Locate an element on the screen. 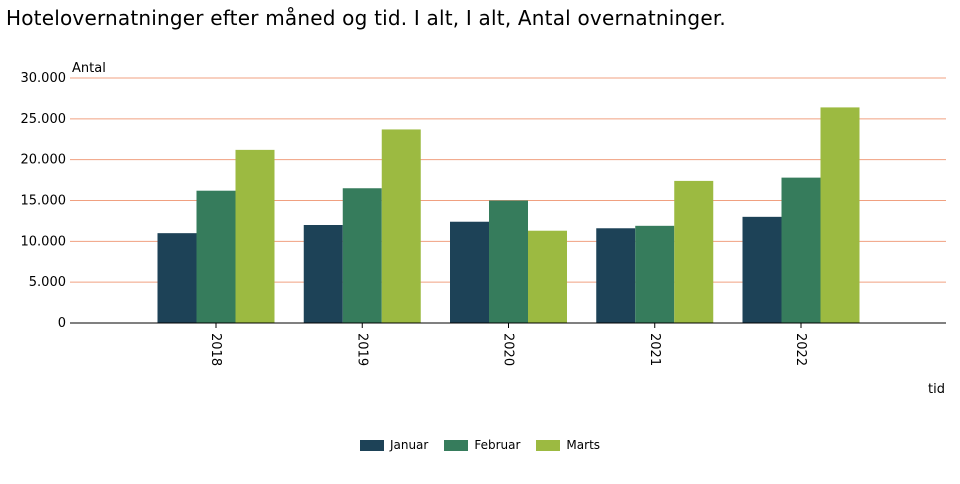  bar-marts-2022 is located at coordinates (840, 215).